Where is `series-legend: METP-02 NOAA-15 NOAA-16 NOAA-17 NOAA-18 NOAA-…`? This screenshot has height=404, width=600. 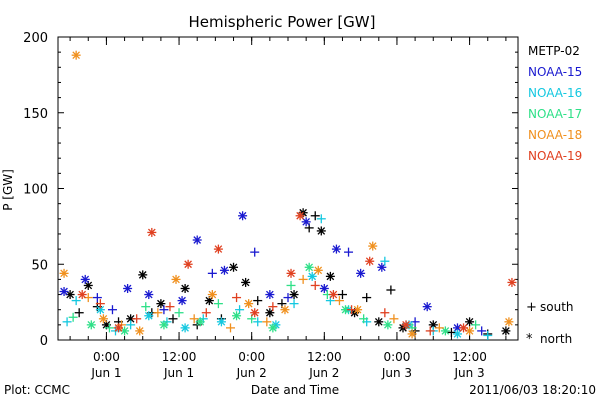
series-legend: METP-02 NOAA-15 NOAA-16 NOAA-17 NOAA-18 NOAA-… is located at coordinates (555, 103).